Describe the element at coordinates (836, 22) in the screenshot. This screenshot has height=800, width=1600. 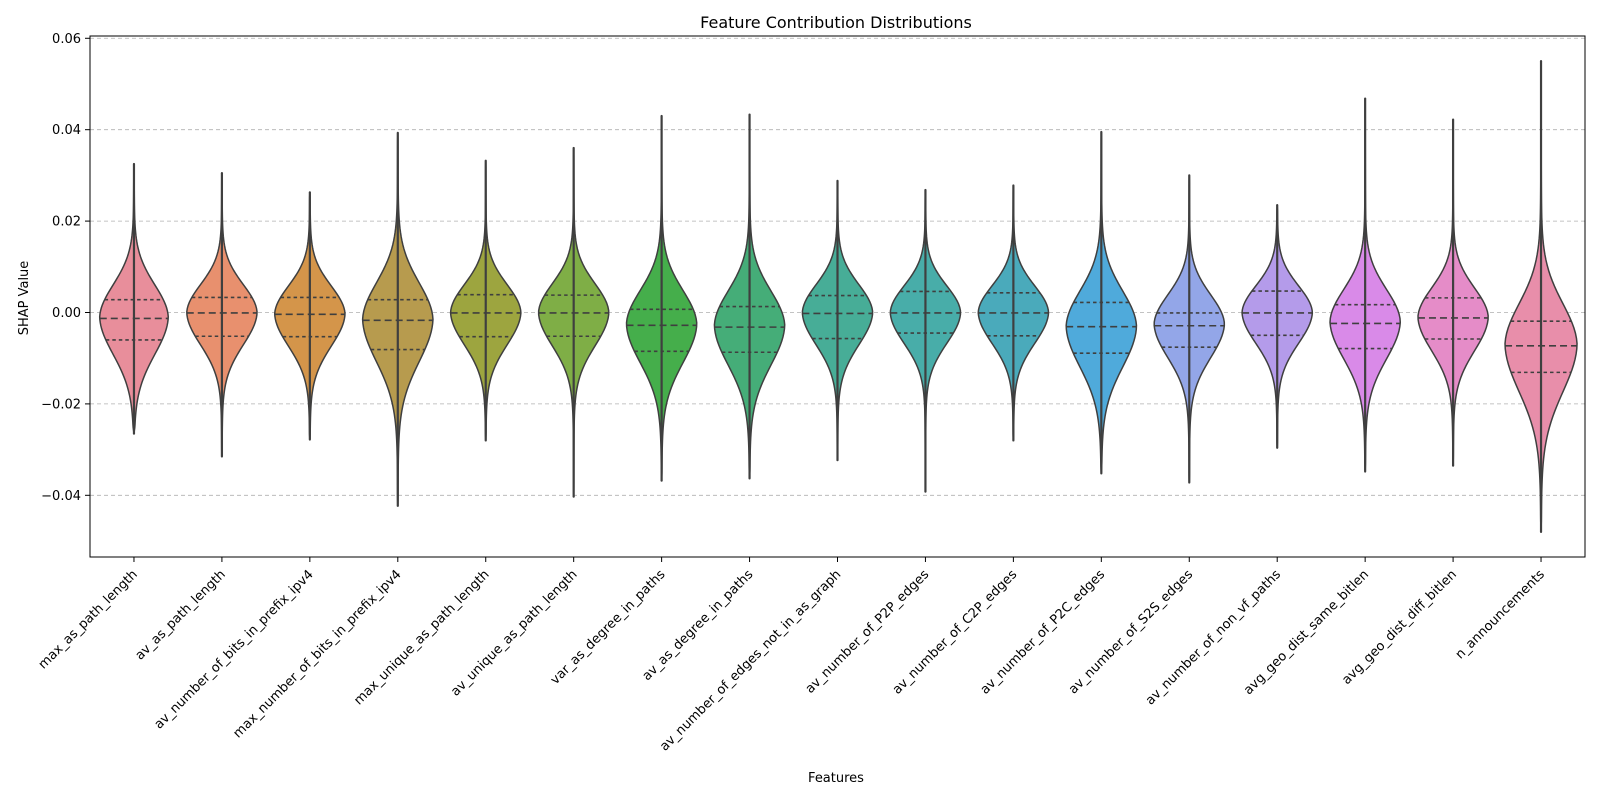
I see `chart-title: Feature Contribution Distributions` at that location.